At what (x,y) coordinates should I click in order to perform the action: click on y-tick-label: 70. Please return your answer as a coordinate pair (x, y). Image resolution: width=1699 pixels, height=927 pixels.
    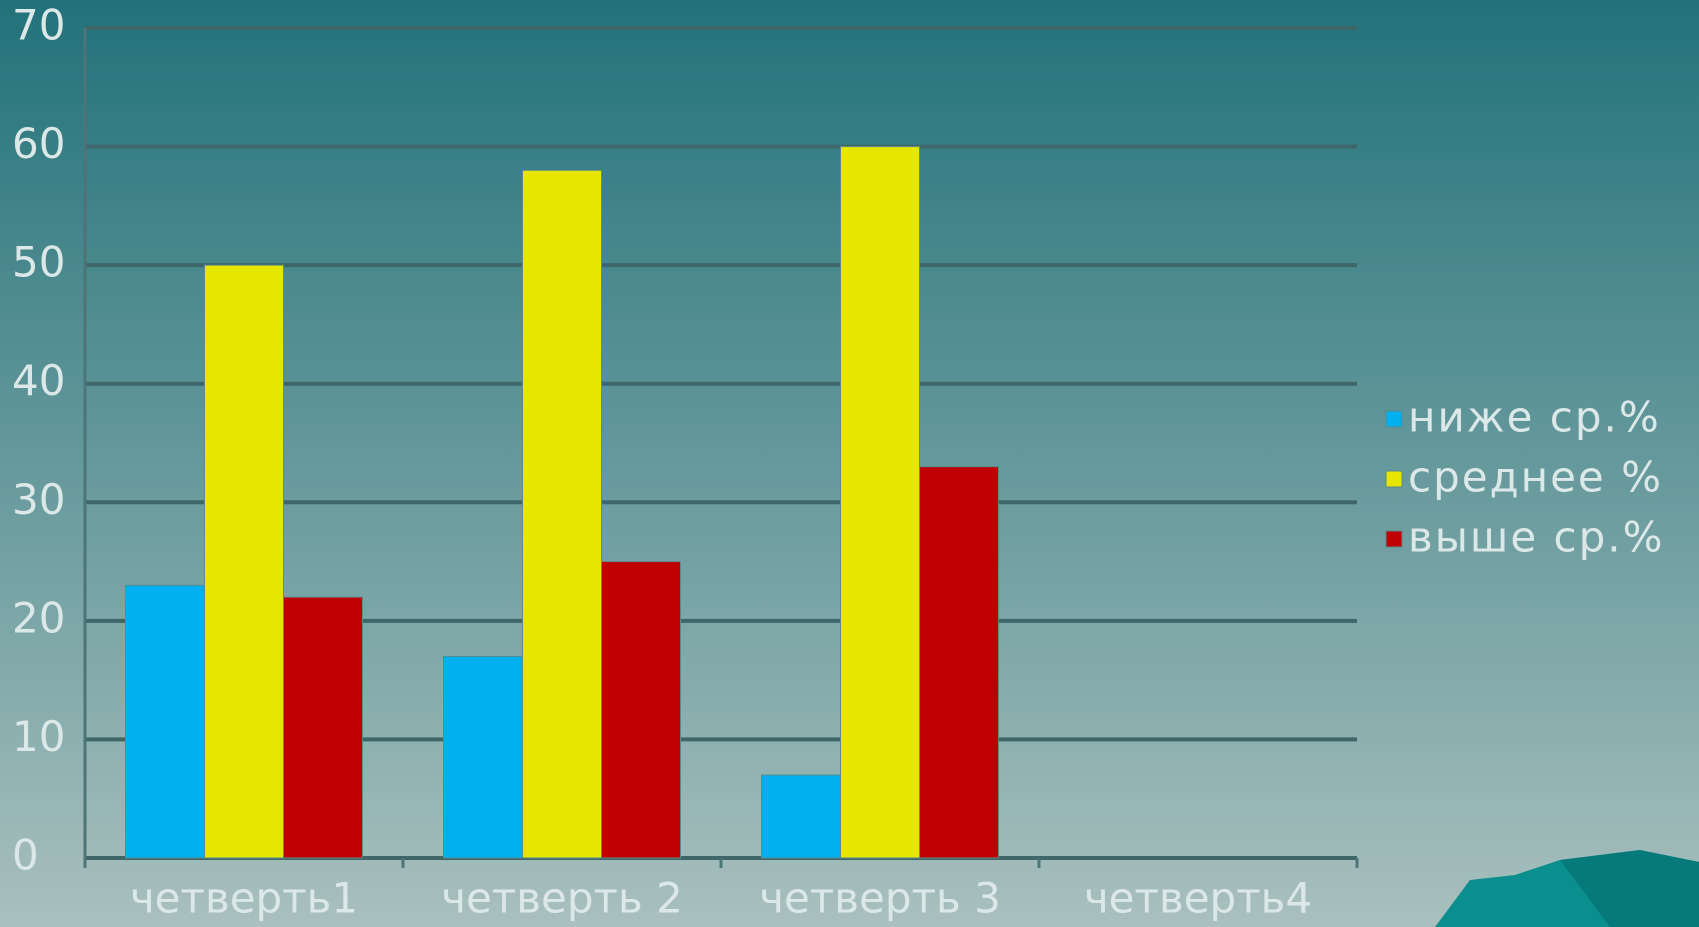
    Looking at the image, I should click on (38, 25).